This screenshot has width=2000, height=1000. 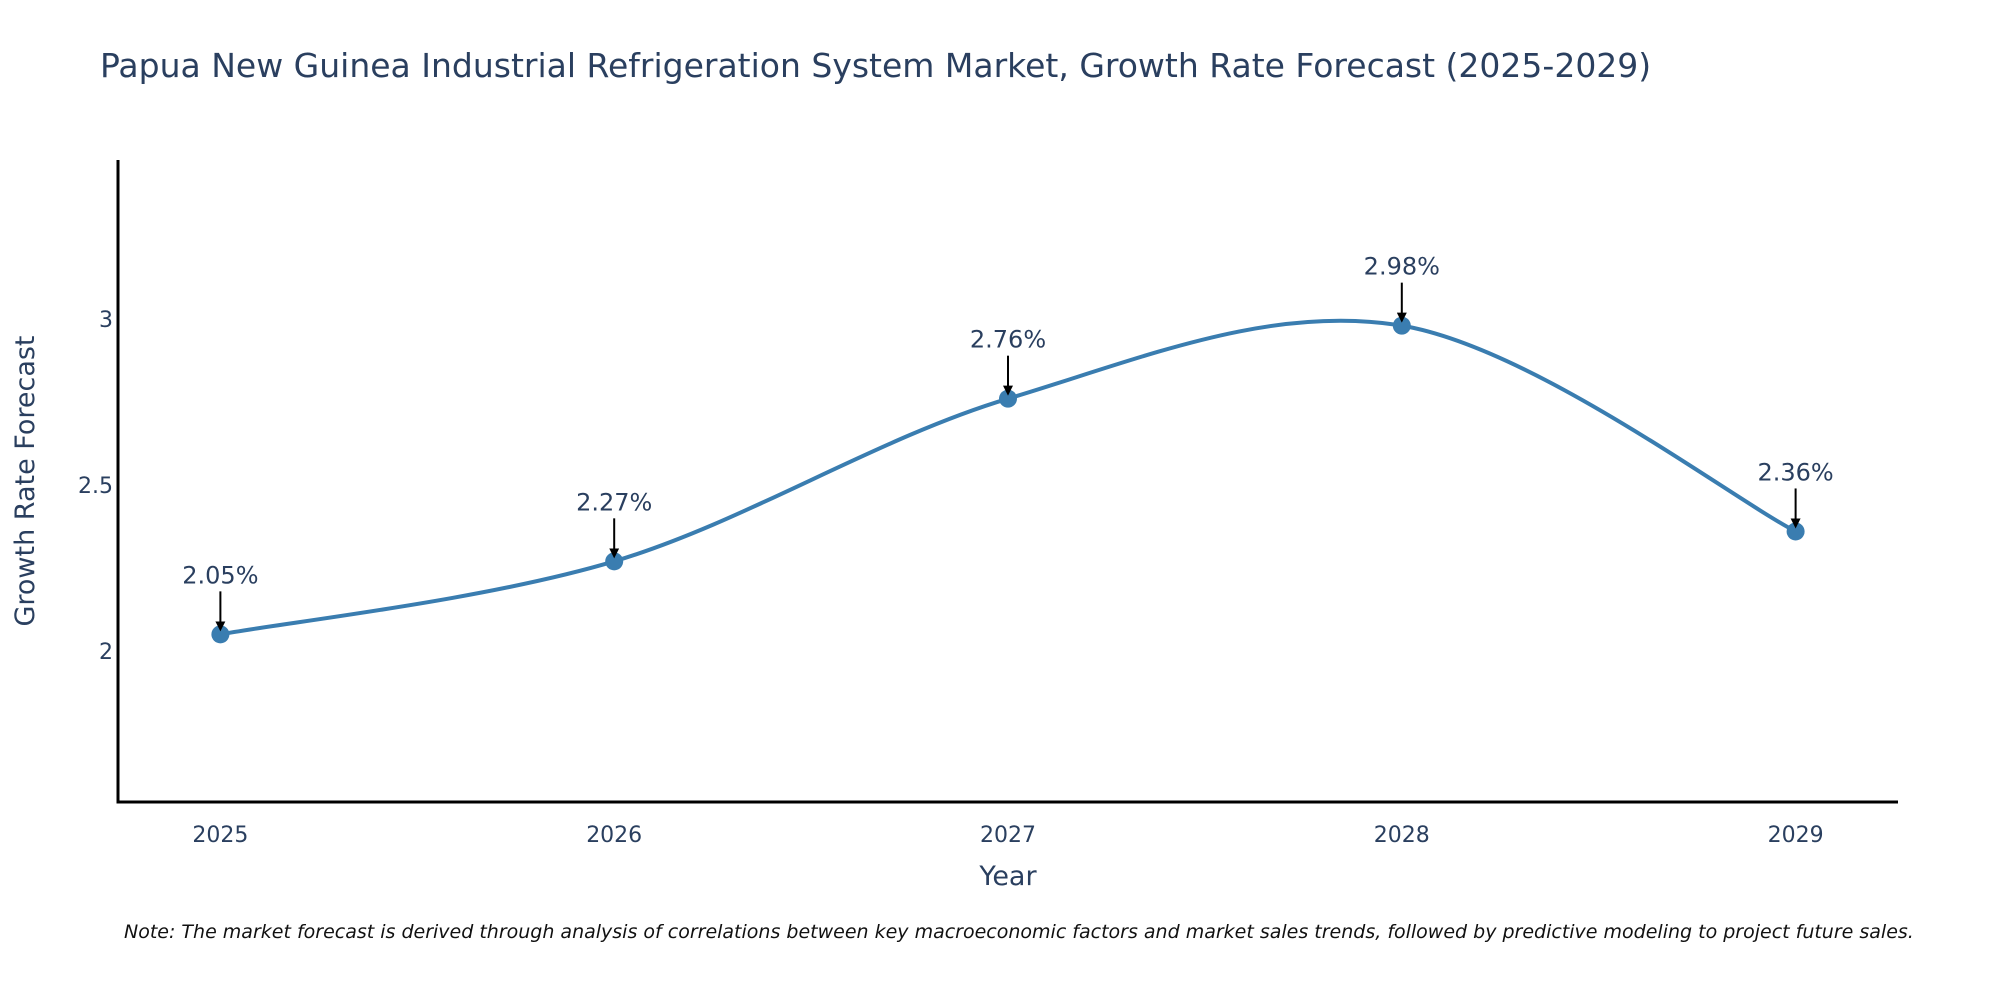 I want to click on y-axis-title: Growth Rate Forecast, so click(x=25, y=480).